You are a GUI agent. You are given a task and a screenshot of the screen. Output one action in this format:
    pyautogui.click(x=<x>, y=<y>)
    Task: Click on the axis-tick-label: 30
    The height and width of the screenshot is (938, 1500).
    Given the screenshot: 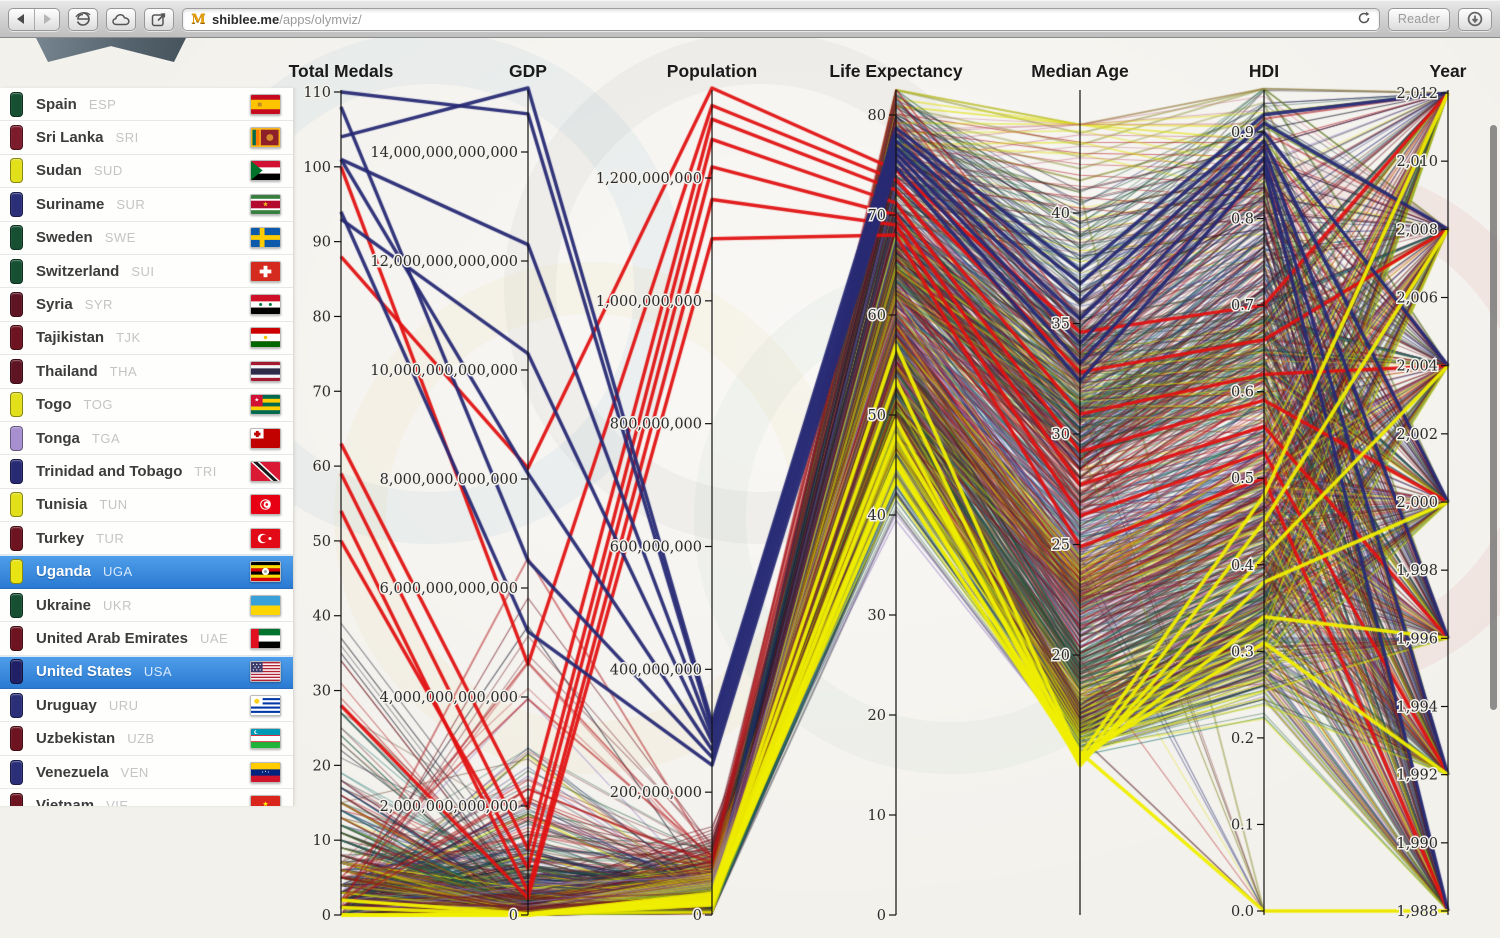 What is the action you would take?
    pyautogui.click(x=877, y=616)
    